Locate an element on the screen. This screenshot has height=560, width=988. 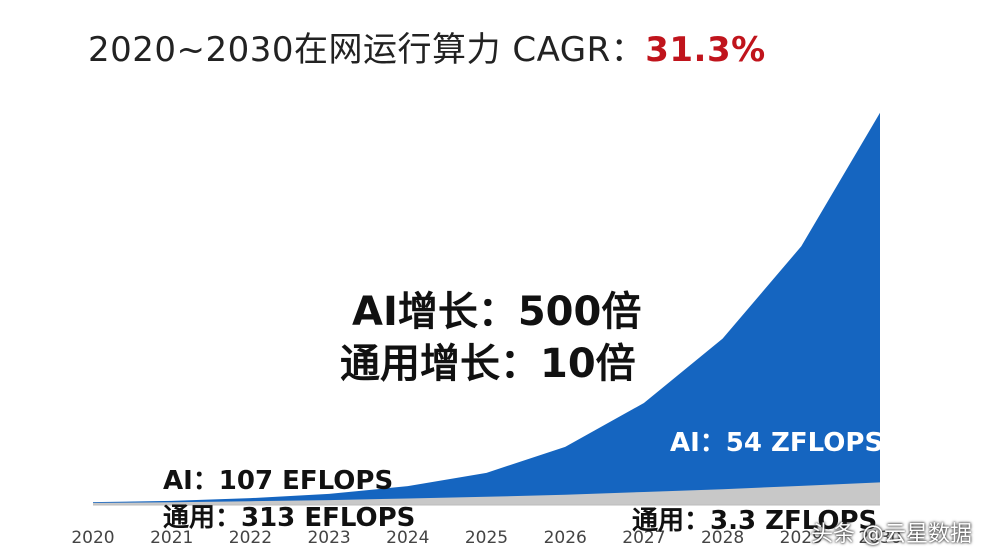
x-tick-label-2022: 2022 is located at coordinates (250, 538).